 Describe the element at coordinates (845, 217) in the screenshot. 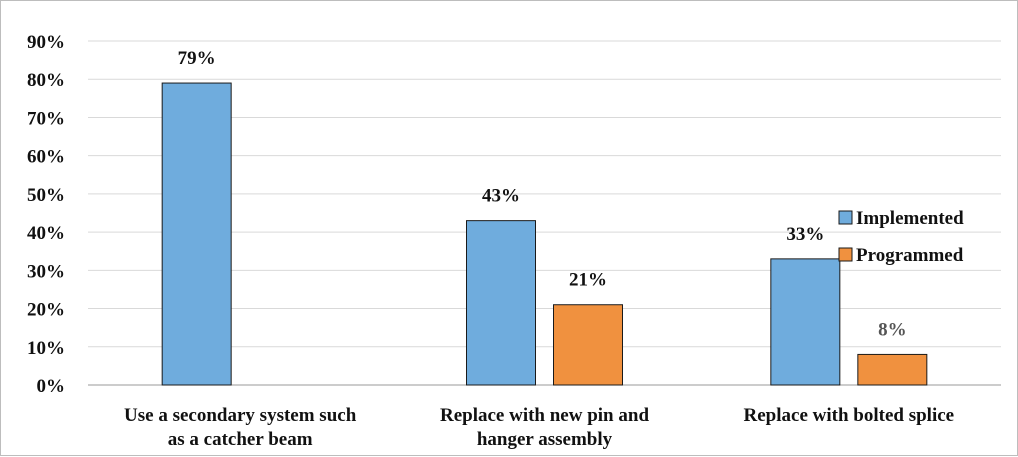

I see `legend-swatch-implemented` at that location.